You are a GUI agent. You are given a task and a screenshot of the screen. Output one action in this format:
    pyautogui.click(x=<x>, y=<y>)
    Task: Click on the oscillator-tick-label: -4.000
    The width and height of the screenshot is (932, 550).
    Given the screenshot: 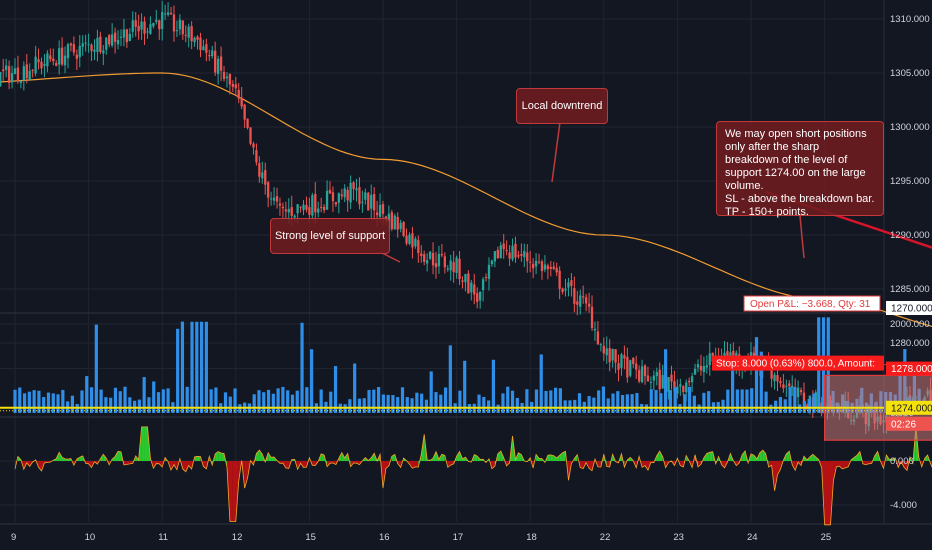 What is the action you would take?
    pyautogui.click(x=903, y=505)
    